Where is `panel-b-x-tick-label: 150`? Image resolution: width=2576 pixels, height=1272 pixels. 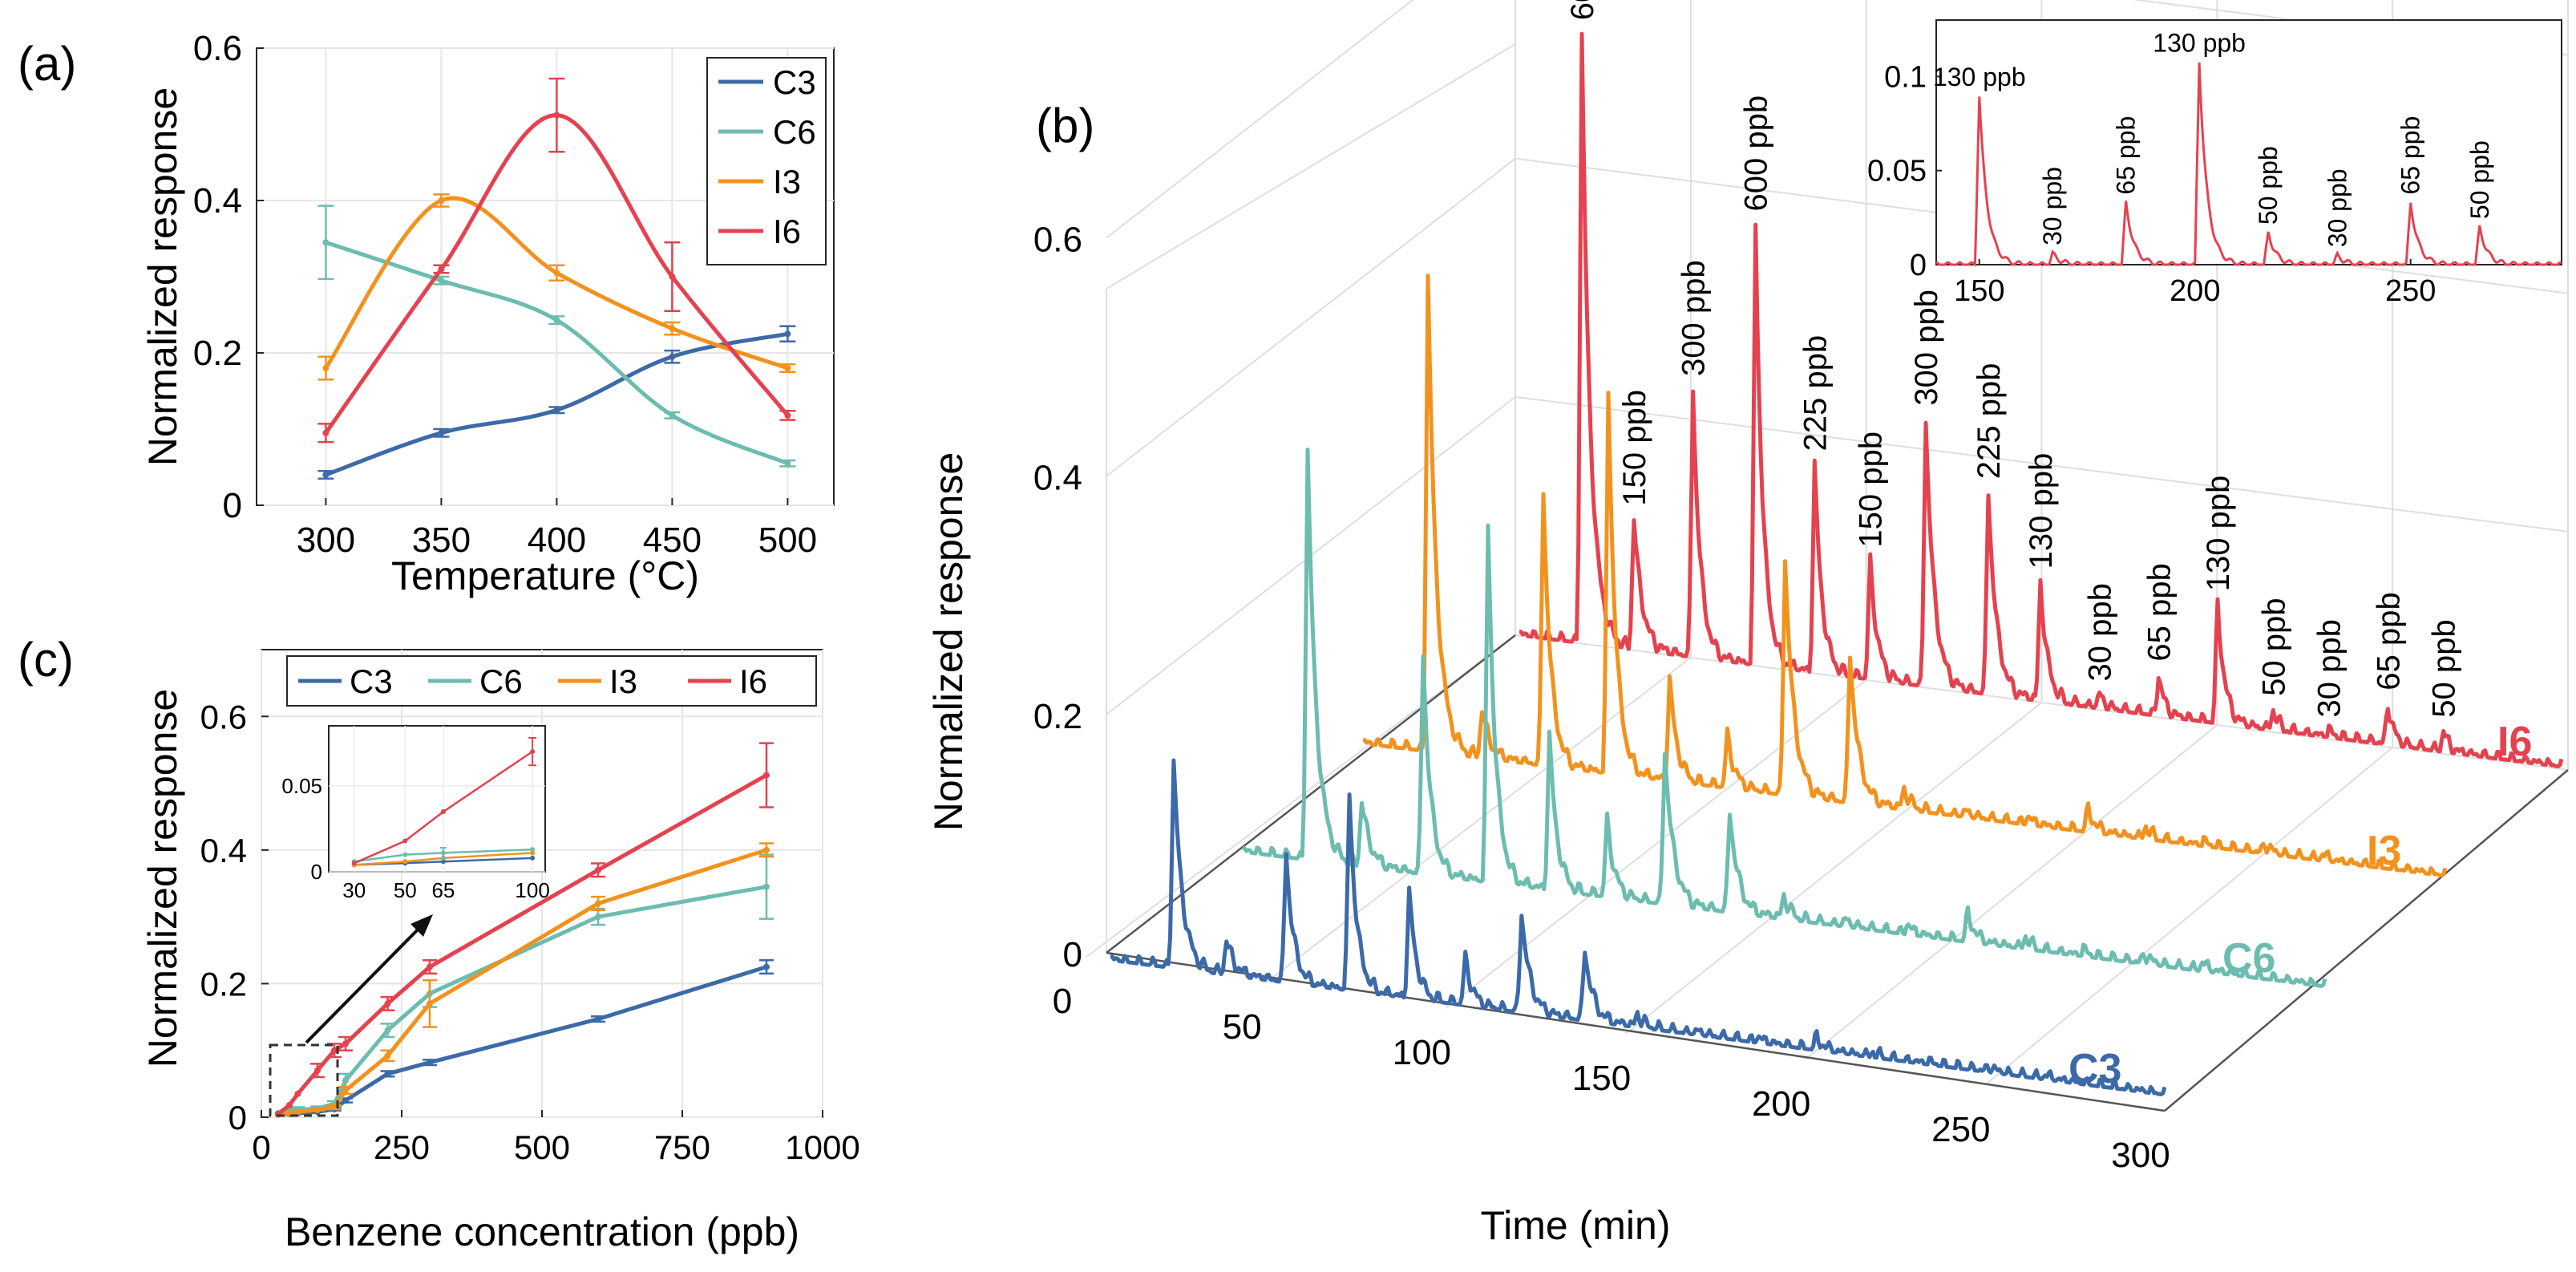
panel-b-x-tick-label: 150 is located at coordinates (1601, 1078).